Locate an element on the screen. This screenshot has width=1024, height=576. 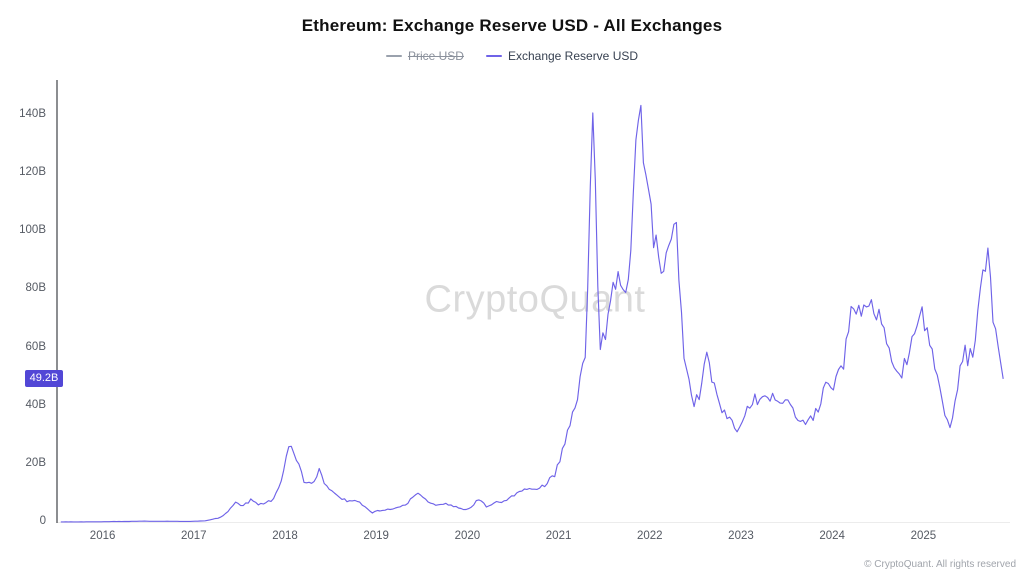
legend-item-price-usd: Price USD is located at coordinates (424, 56).